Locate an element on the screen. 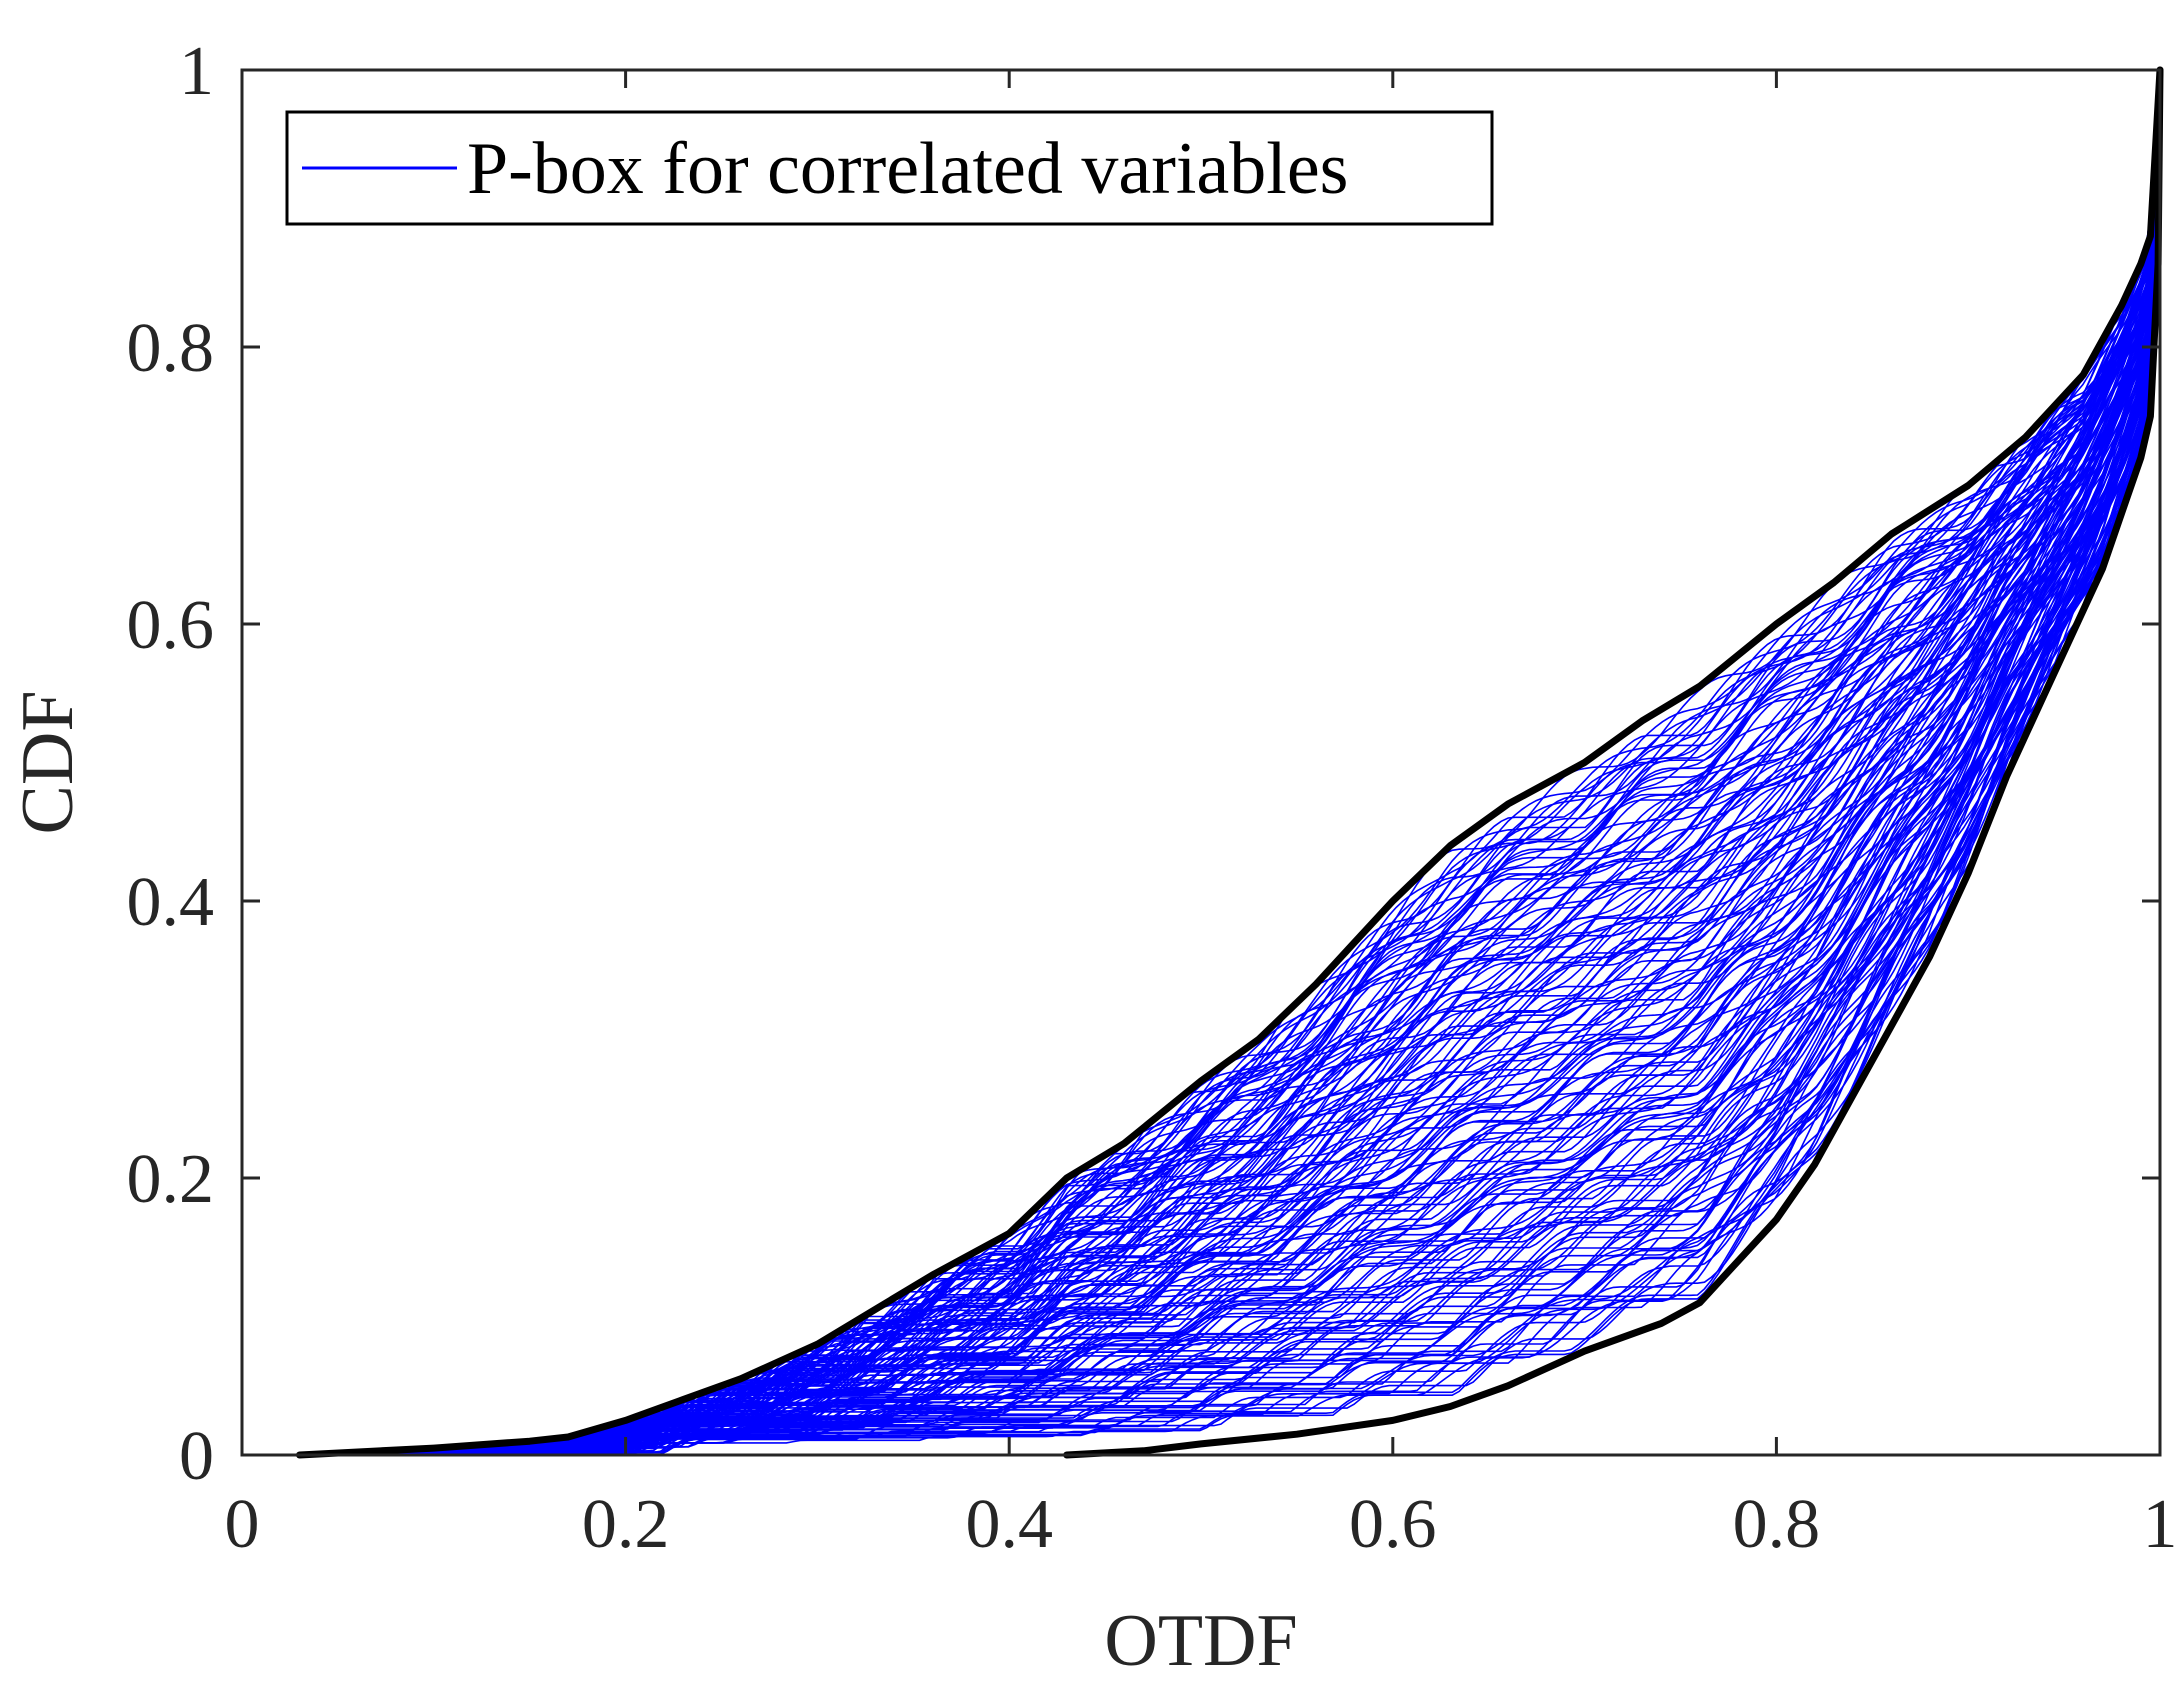 The width and height of the screenshot is (2184, 1696). x-tick-label: 0.8 is located at coordinates (1777, 1524).